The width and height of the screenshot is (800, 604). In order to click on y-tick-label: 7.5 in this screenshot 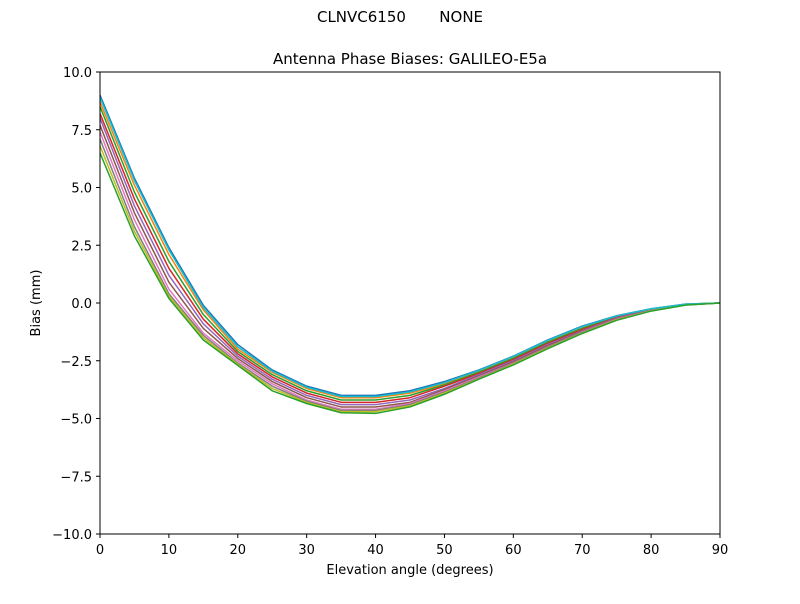, I will do `click(81, 131)`.